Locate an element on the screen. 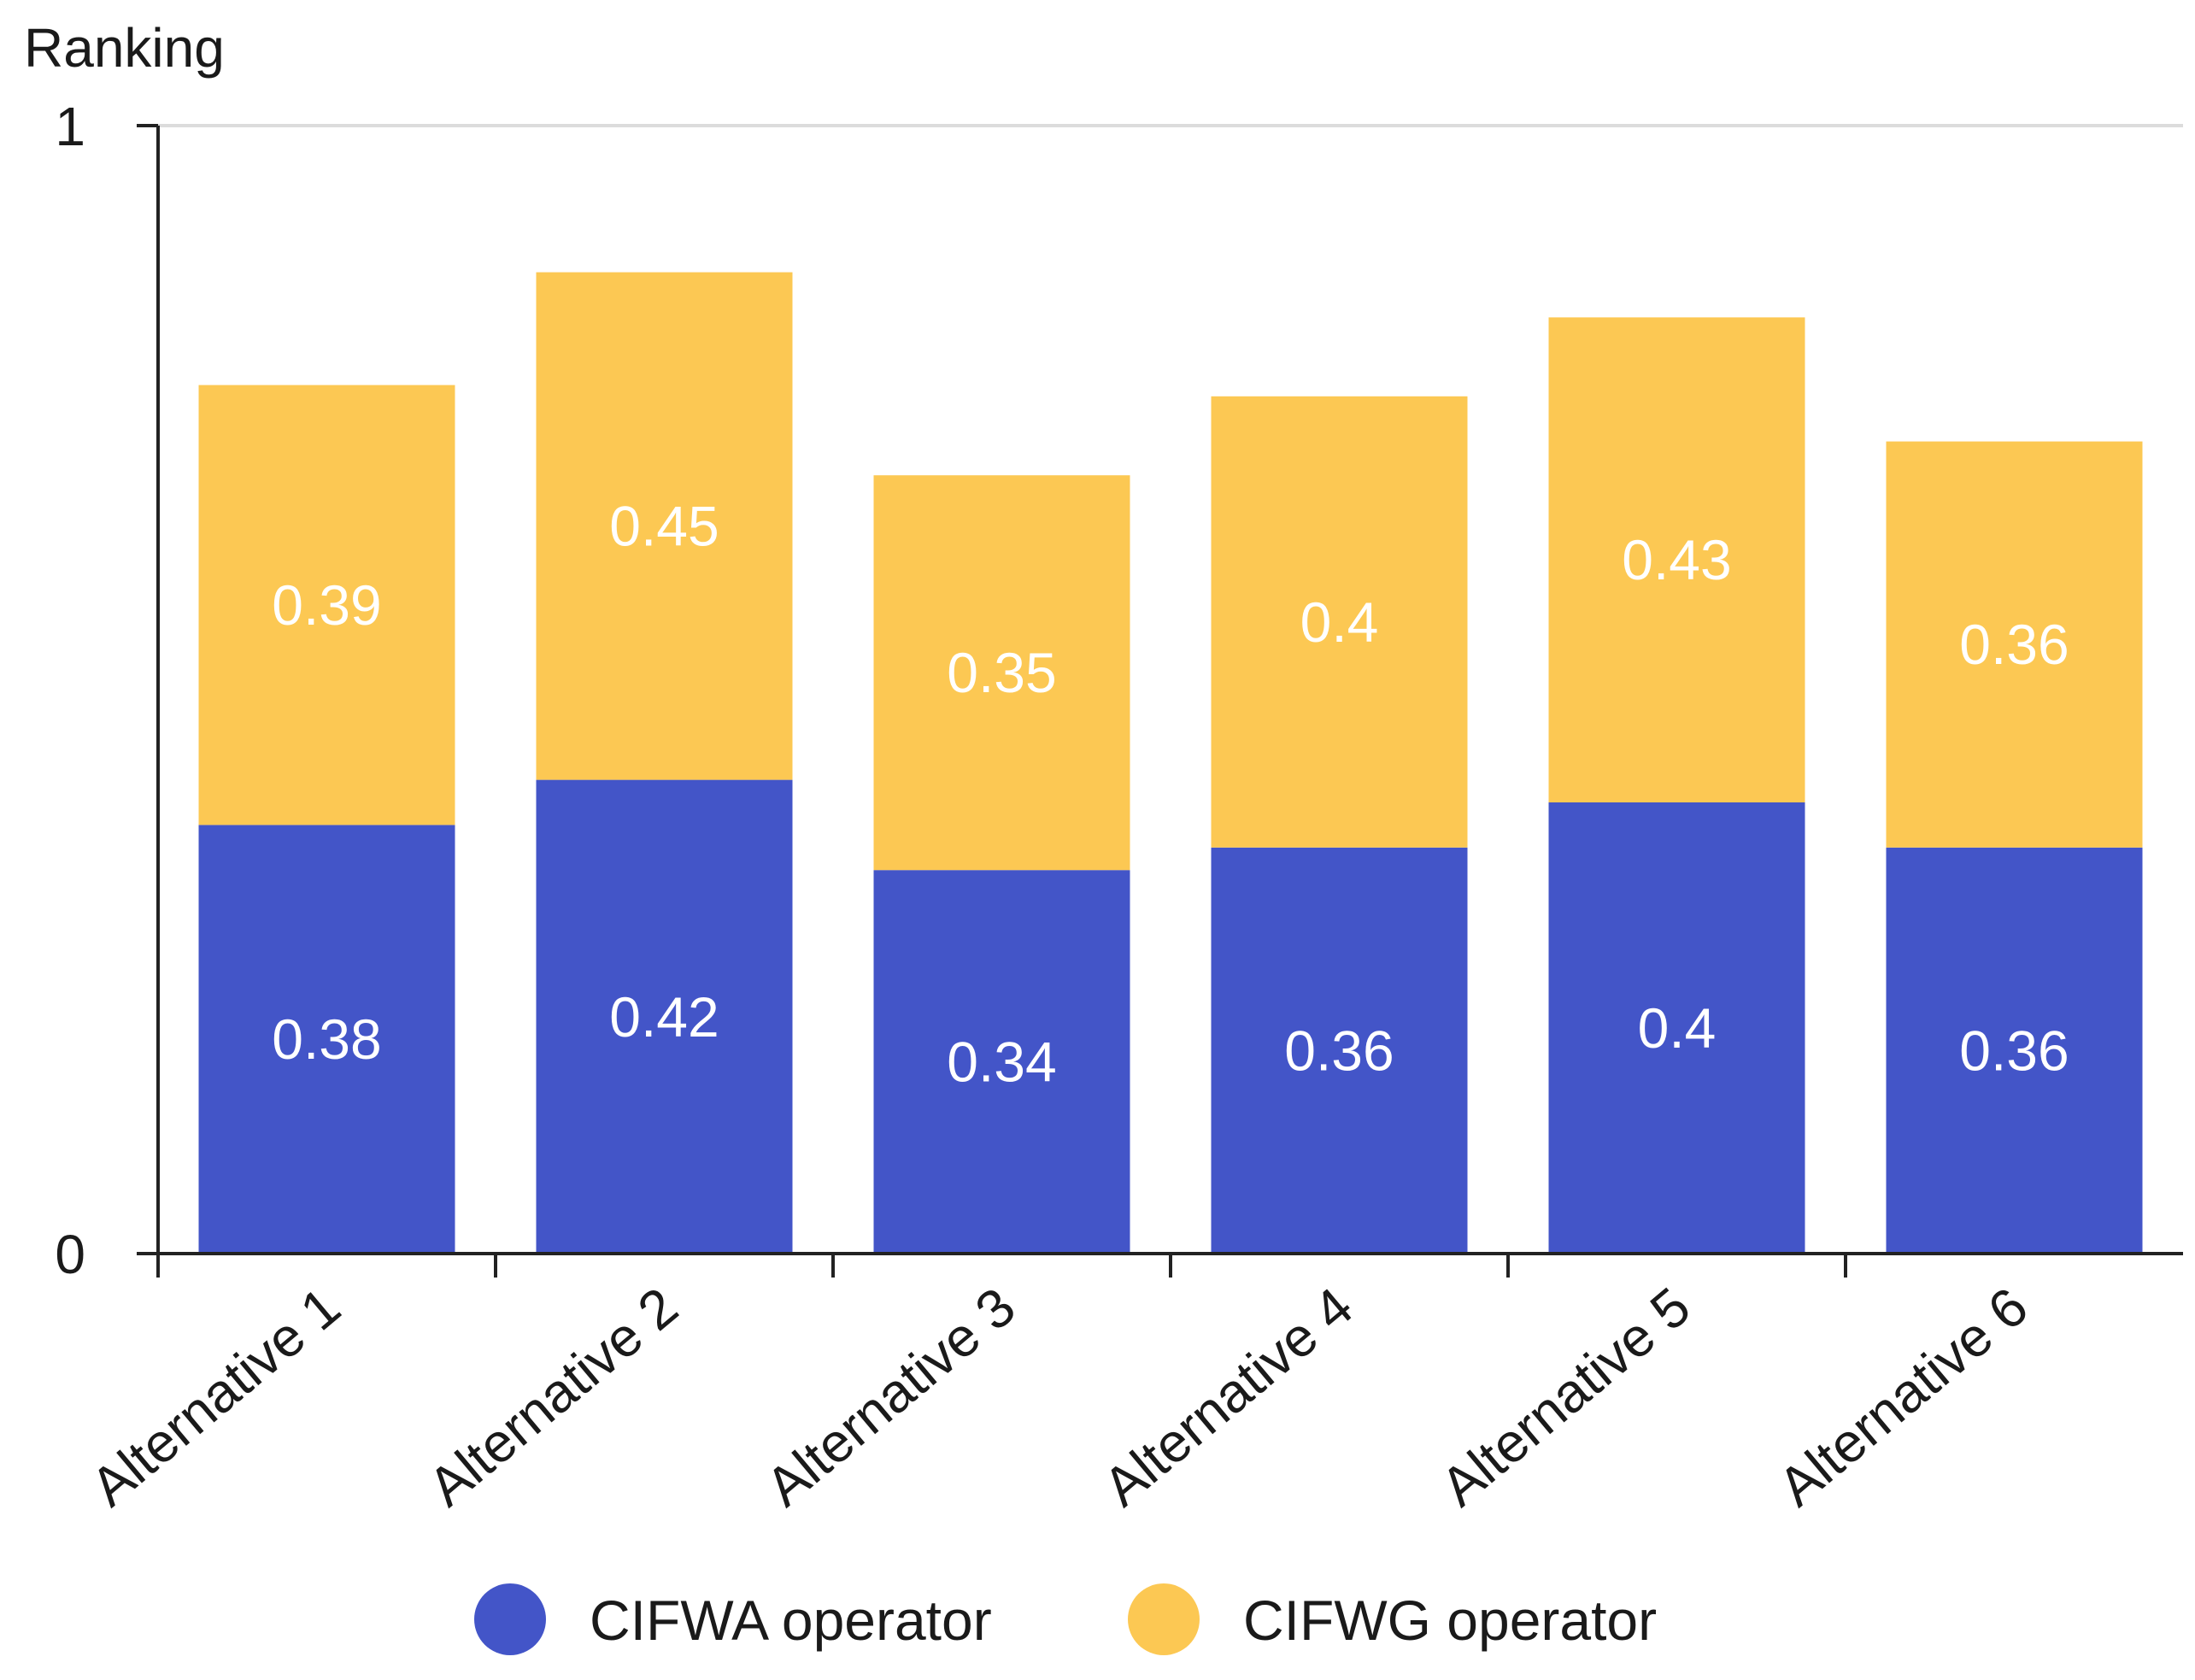  legend-swatch-cifwg is located at coordinates (1164, 1619).